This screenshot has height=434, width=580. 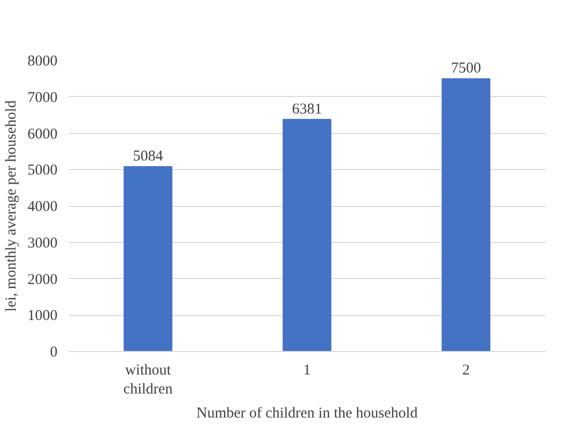 What do you see at coordinates (43, 170) in the screenshot?
I see `y-tick-label: 5000` at bounding box center [43, 170].